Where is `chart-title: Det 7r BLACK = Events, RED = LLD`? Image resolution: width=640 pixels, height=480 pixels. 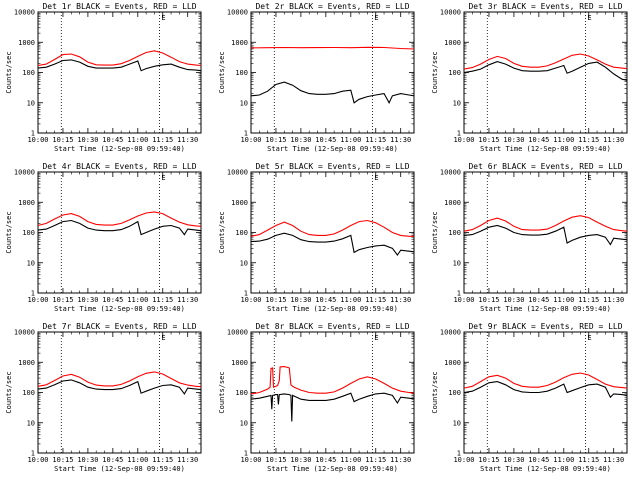 chart-title: Det 7r BLACK = Events, RED = LLD is located at coordinates (119, 326).